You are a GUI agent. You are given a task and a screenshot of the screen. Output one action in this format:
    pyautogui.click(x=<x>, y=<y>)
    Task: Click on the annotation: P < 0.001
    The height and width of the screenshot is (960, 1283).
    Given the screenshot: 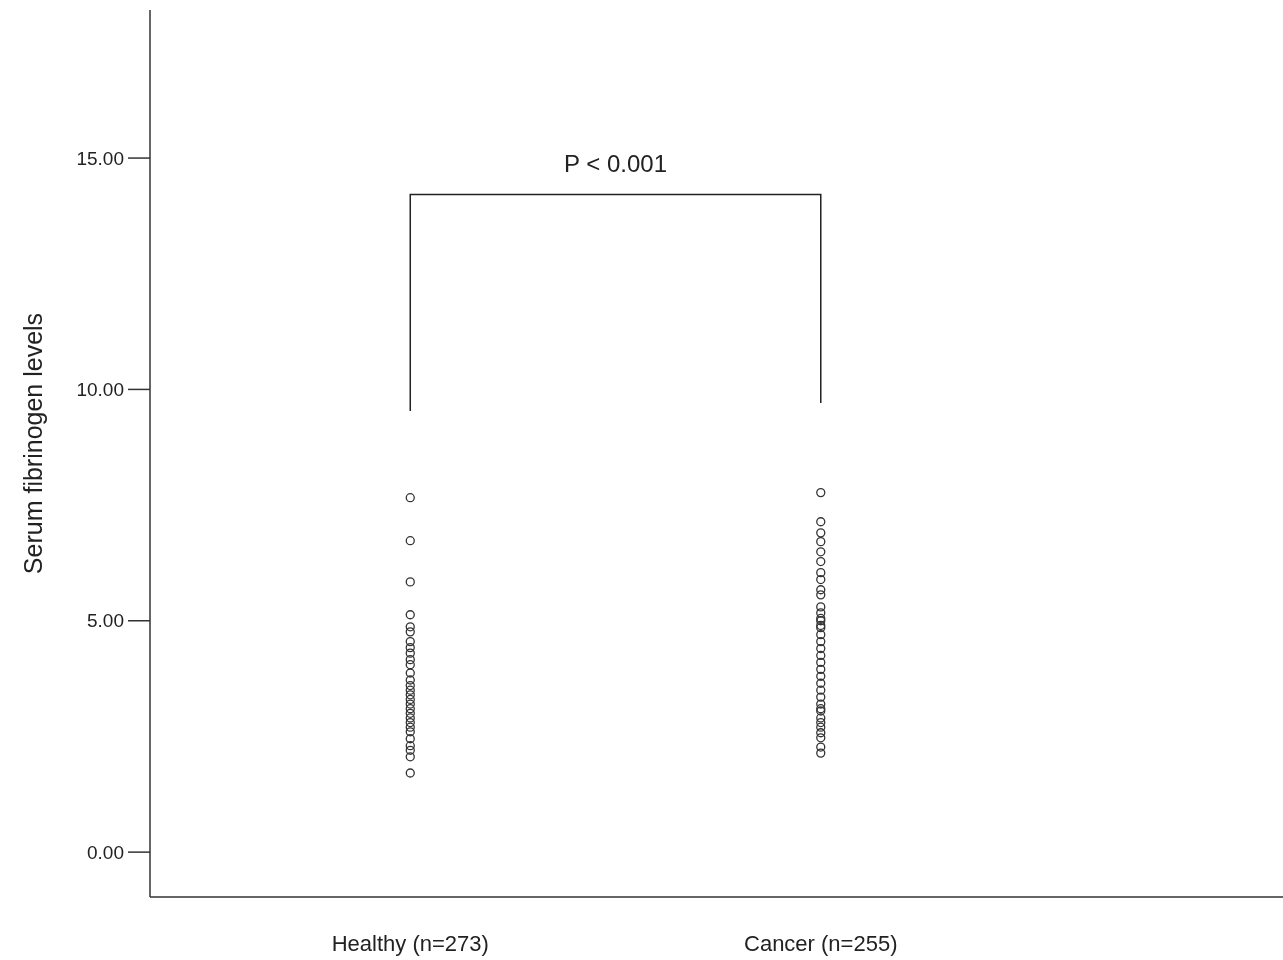 What is the action you would take?
    pyautogui.click(x=616, y=164)
    